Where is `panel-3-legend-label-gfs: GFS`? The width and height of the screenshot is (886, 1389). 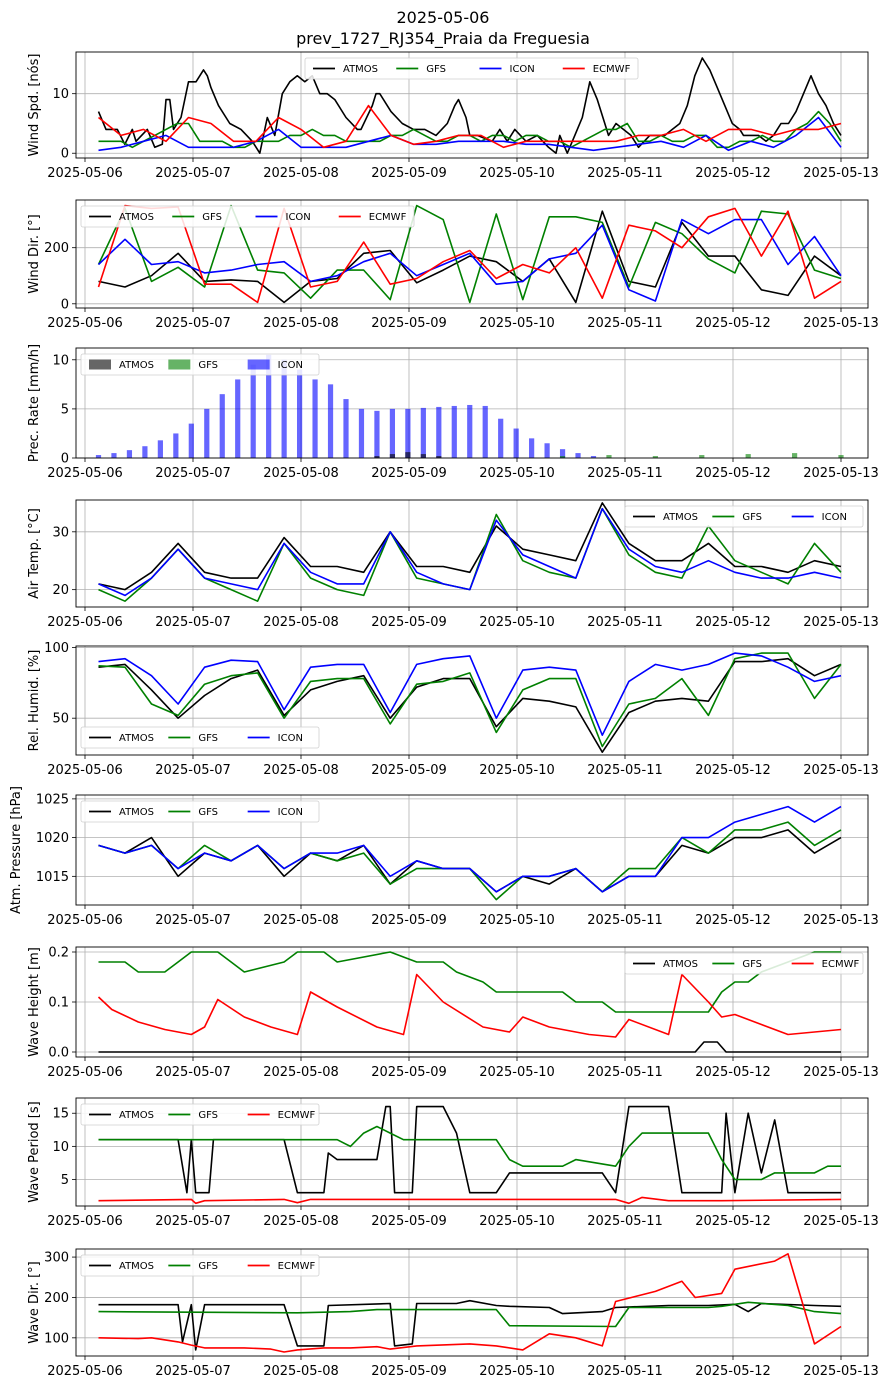
panel-3-legend-label-gfs: GFS is located at coordinates (208, 365).